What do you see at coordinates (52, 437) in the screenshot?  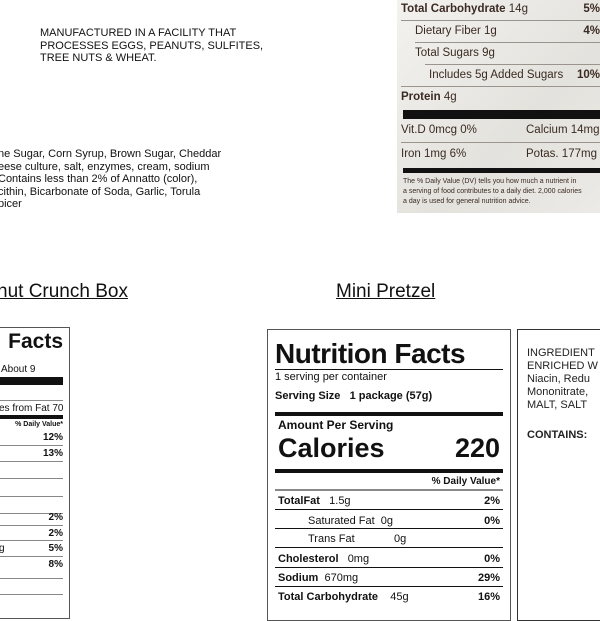 I see `dv-pct: 12%` at bounding box center [52, 437].